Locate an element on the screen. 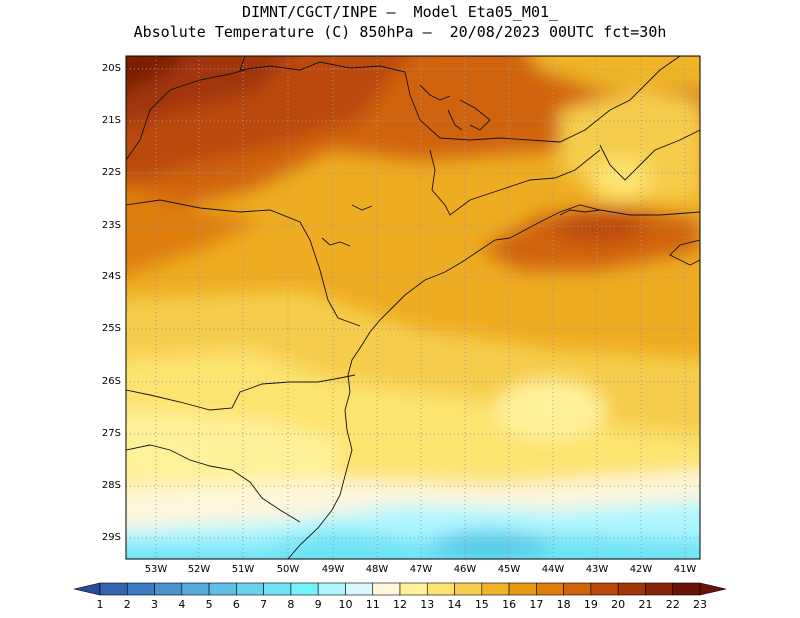 The width and height of the screenshot is (800, 618). colorbar-label: 2 is located at coordinates (127, 604).